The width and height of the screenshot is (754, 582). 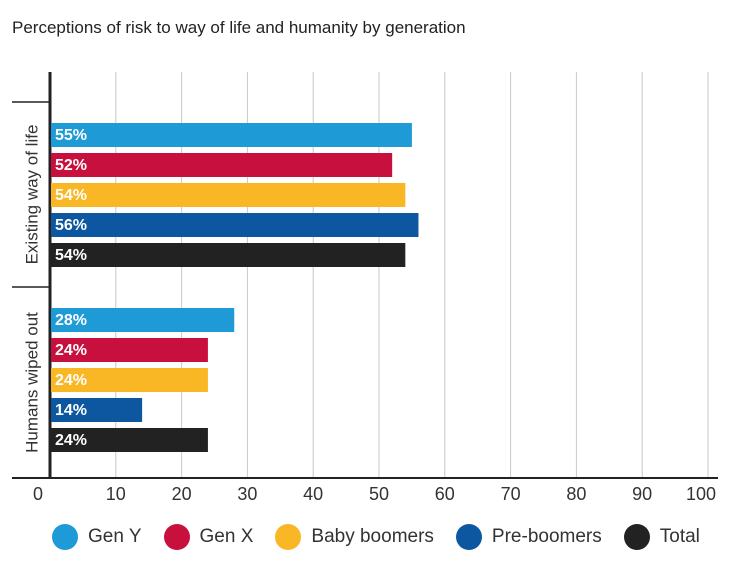 What do you see at coordinates (642, 494) in the screenshot?
I see `x-tick-label: 90` at bounding box center [642, 494].